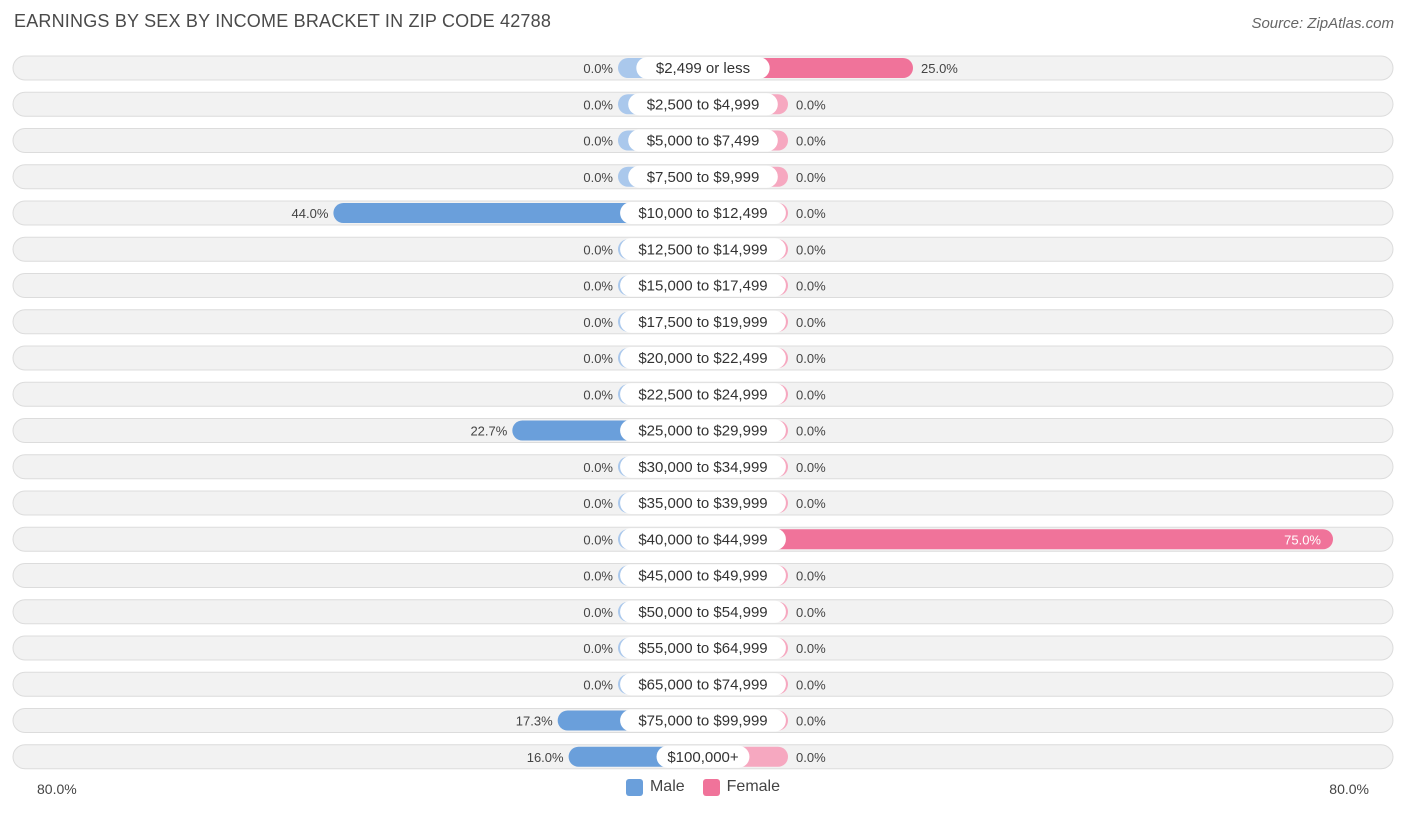  I want to click on chart-row: $12,500 to $14,999 0.0% 0.0%, so click(703, 249).